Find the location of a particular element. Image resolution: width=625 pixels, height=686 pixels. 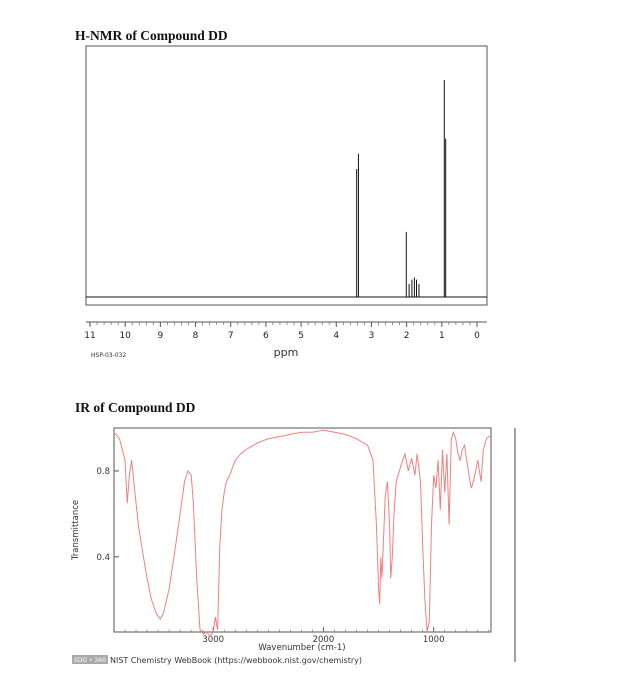

nmr-x-tick-label: 5 is located at coordinates (301, 336).